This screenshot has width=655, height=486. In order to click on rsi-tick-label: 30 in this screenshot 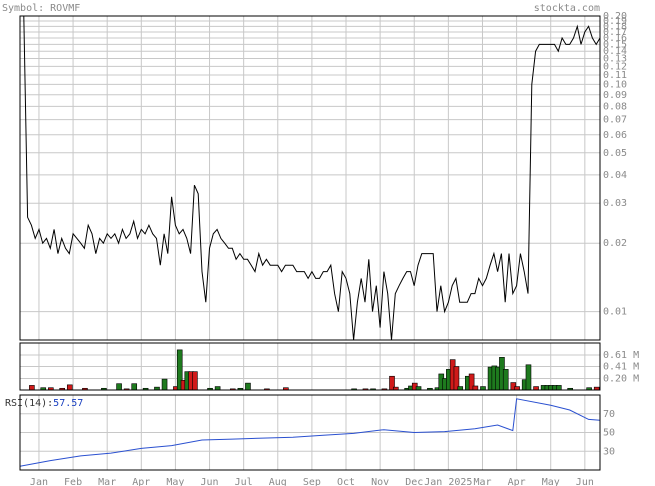, I will do `click(609, 451)`.